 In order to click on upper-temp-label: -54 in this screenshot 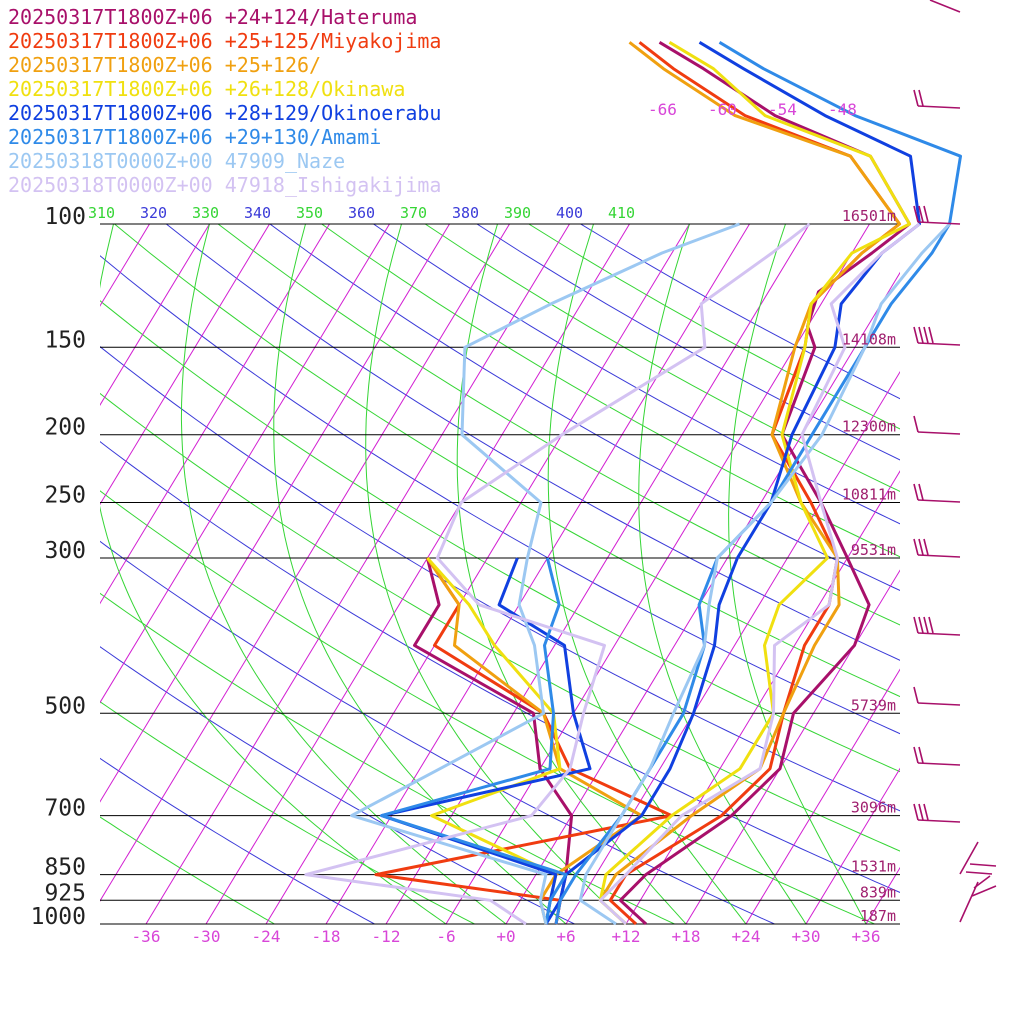, I will do `click(782, 109)`.